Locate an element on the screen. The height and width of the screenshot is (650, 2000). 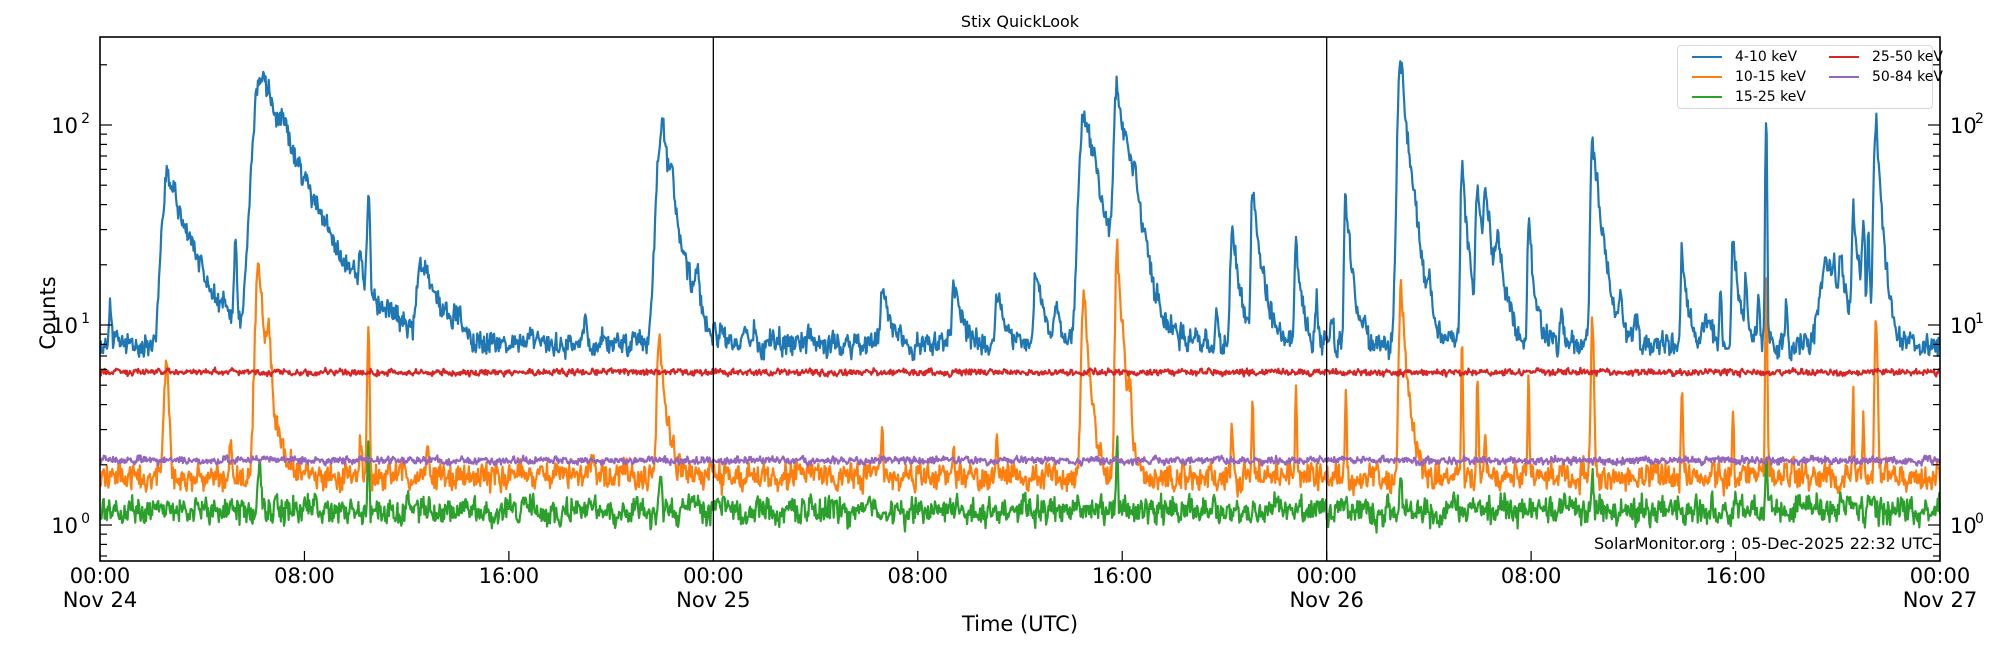
x-tick-date-label: Nov 26 is located at coordinates (1326, 600).